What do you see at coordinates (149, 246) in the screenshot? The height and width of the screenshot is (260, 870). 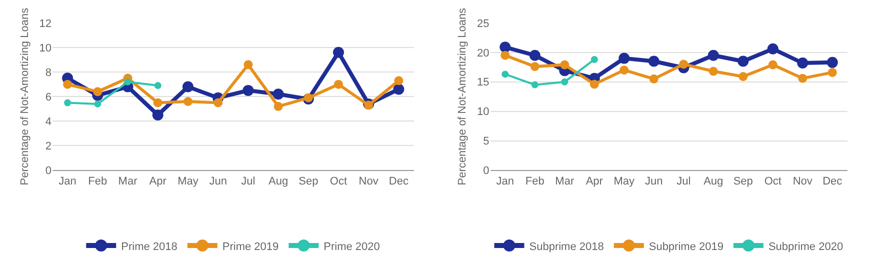 I see `legend-label: Prime 2018` at bounding box center [149, 246].